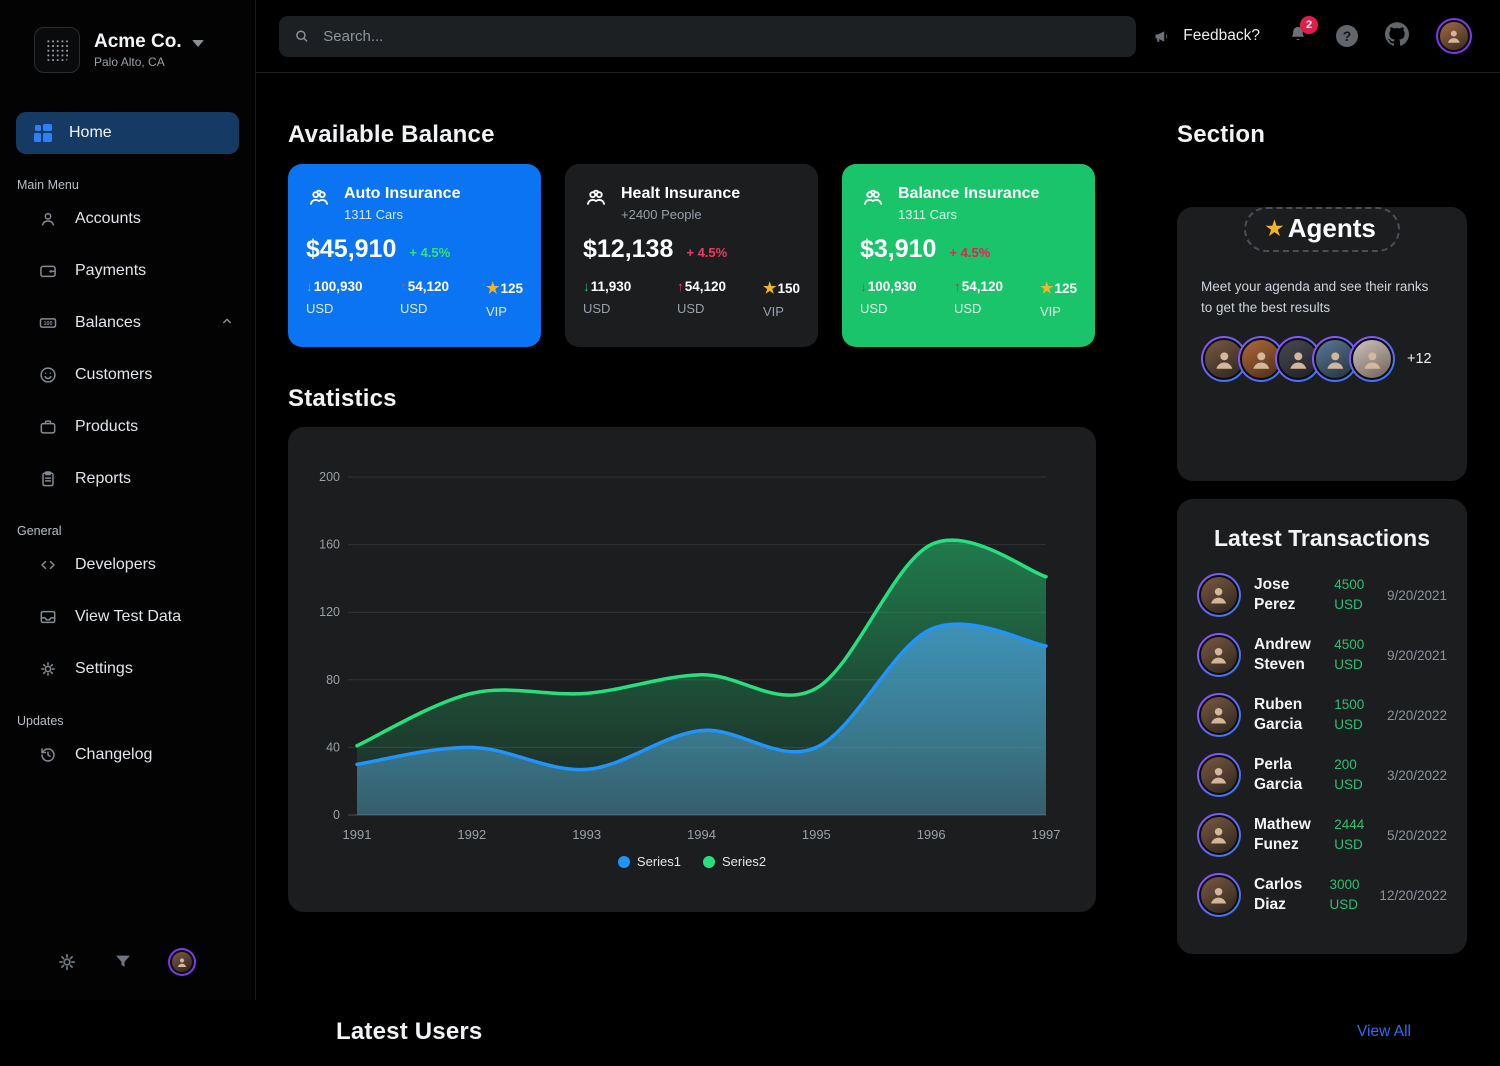  I want to click on series1-dot-icon, so click(623, 861).